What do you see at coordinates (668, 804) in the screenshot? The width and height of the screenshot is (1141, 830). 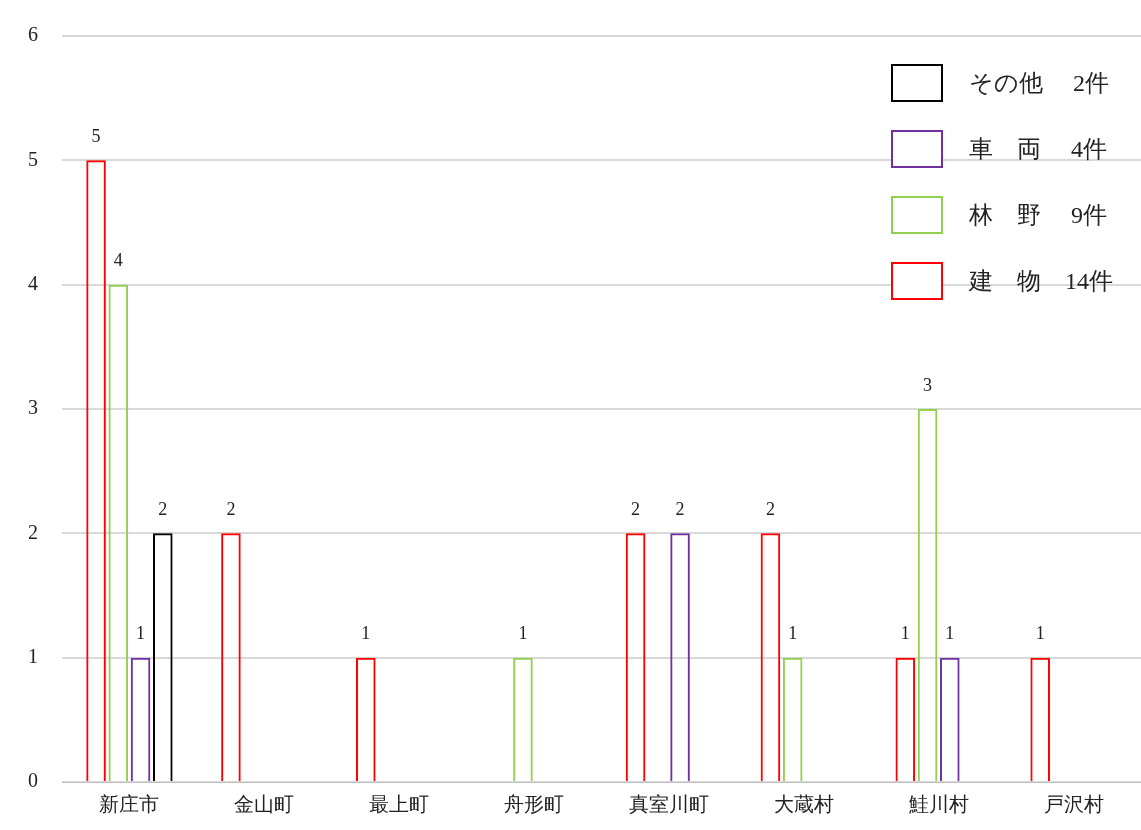 I see `x-tick-label: 真室川町` at bounding box center [668, 804].